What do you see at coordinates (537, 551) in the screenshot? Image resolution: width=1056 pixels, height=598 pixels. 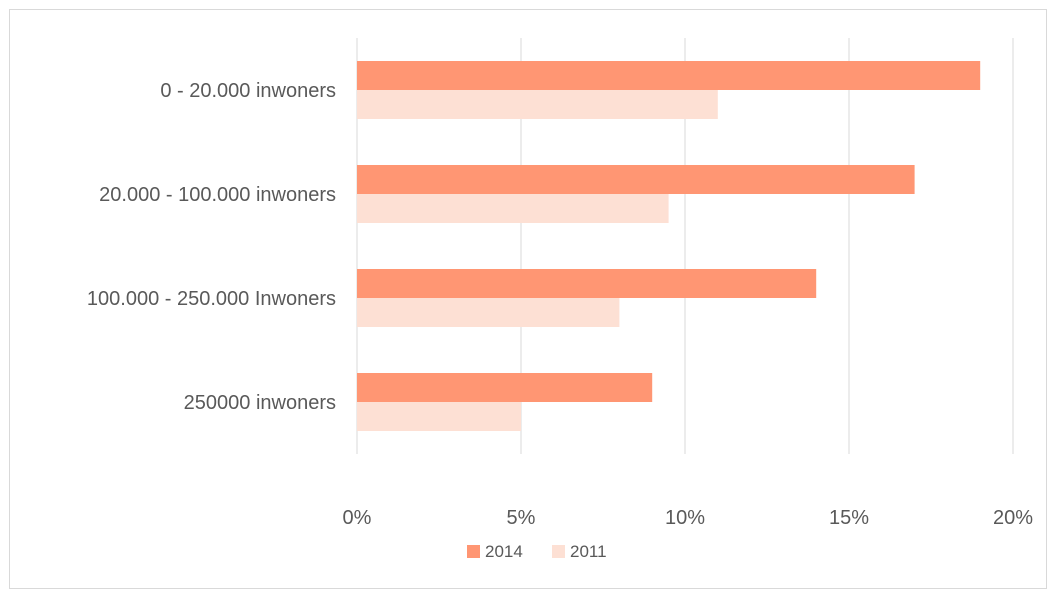 I see `legend: 2014 2011` at bounding box center [537, 551].